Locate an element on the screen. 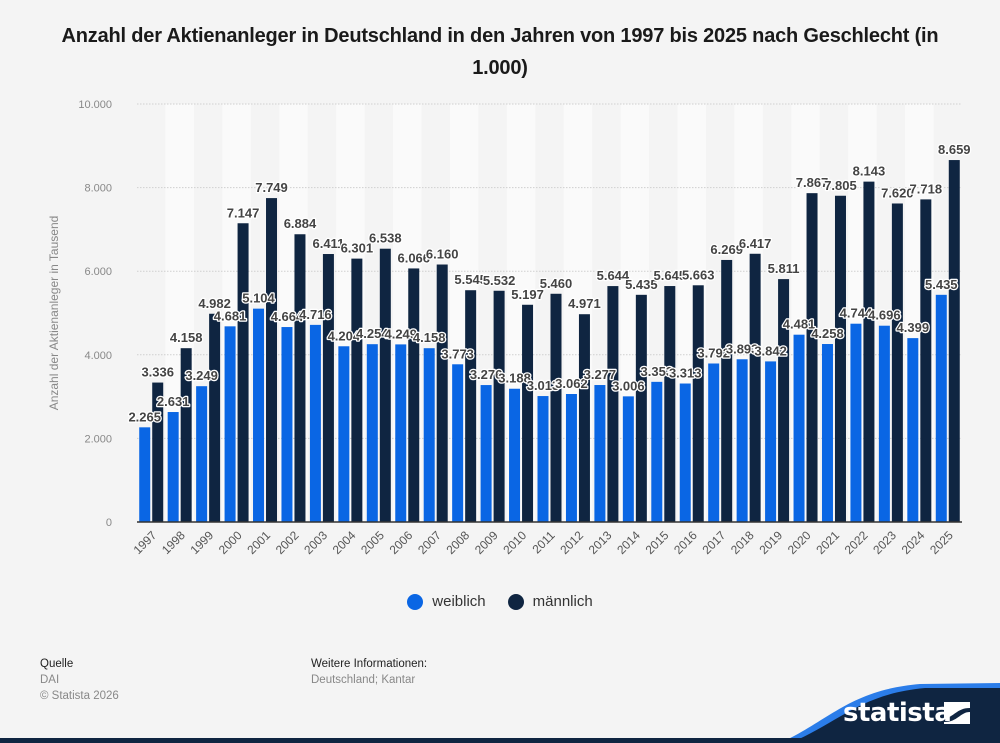 The height and width of the screenshot is (743, 1000). data-label-weiblich: 4.249 is located at coordinates (400, 333).